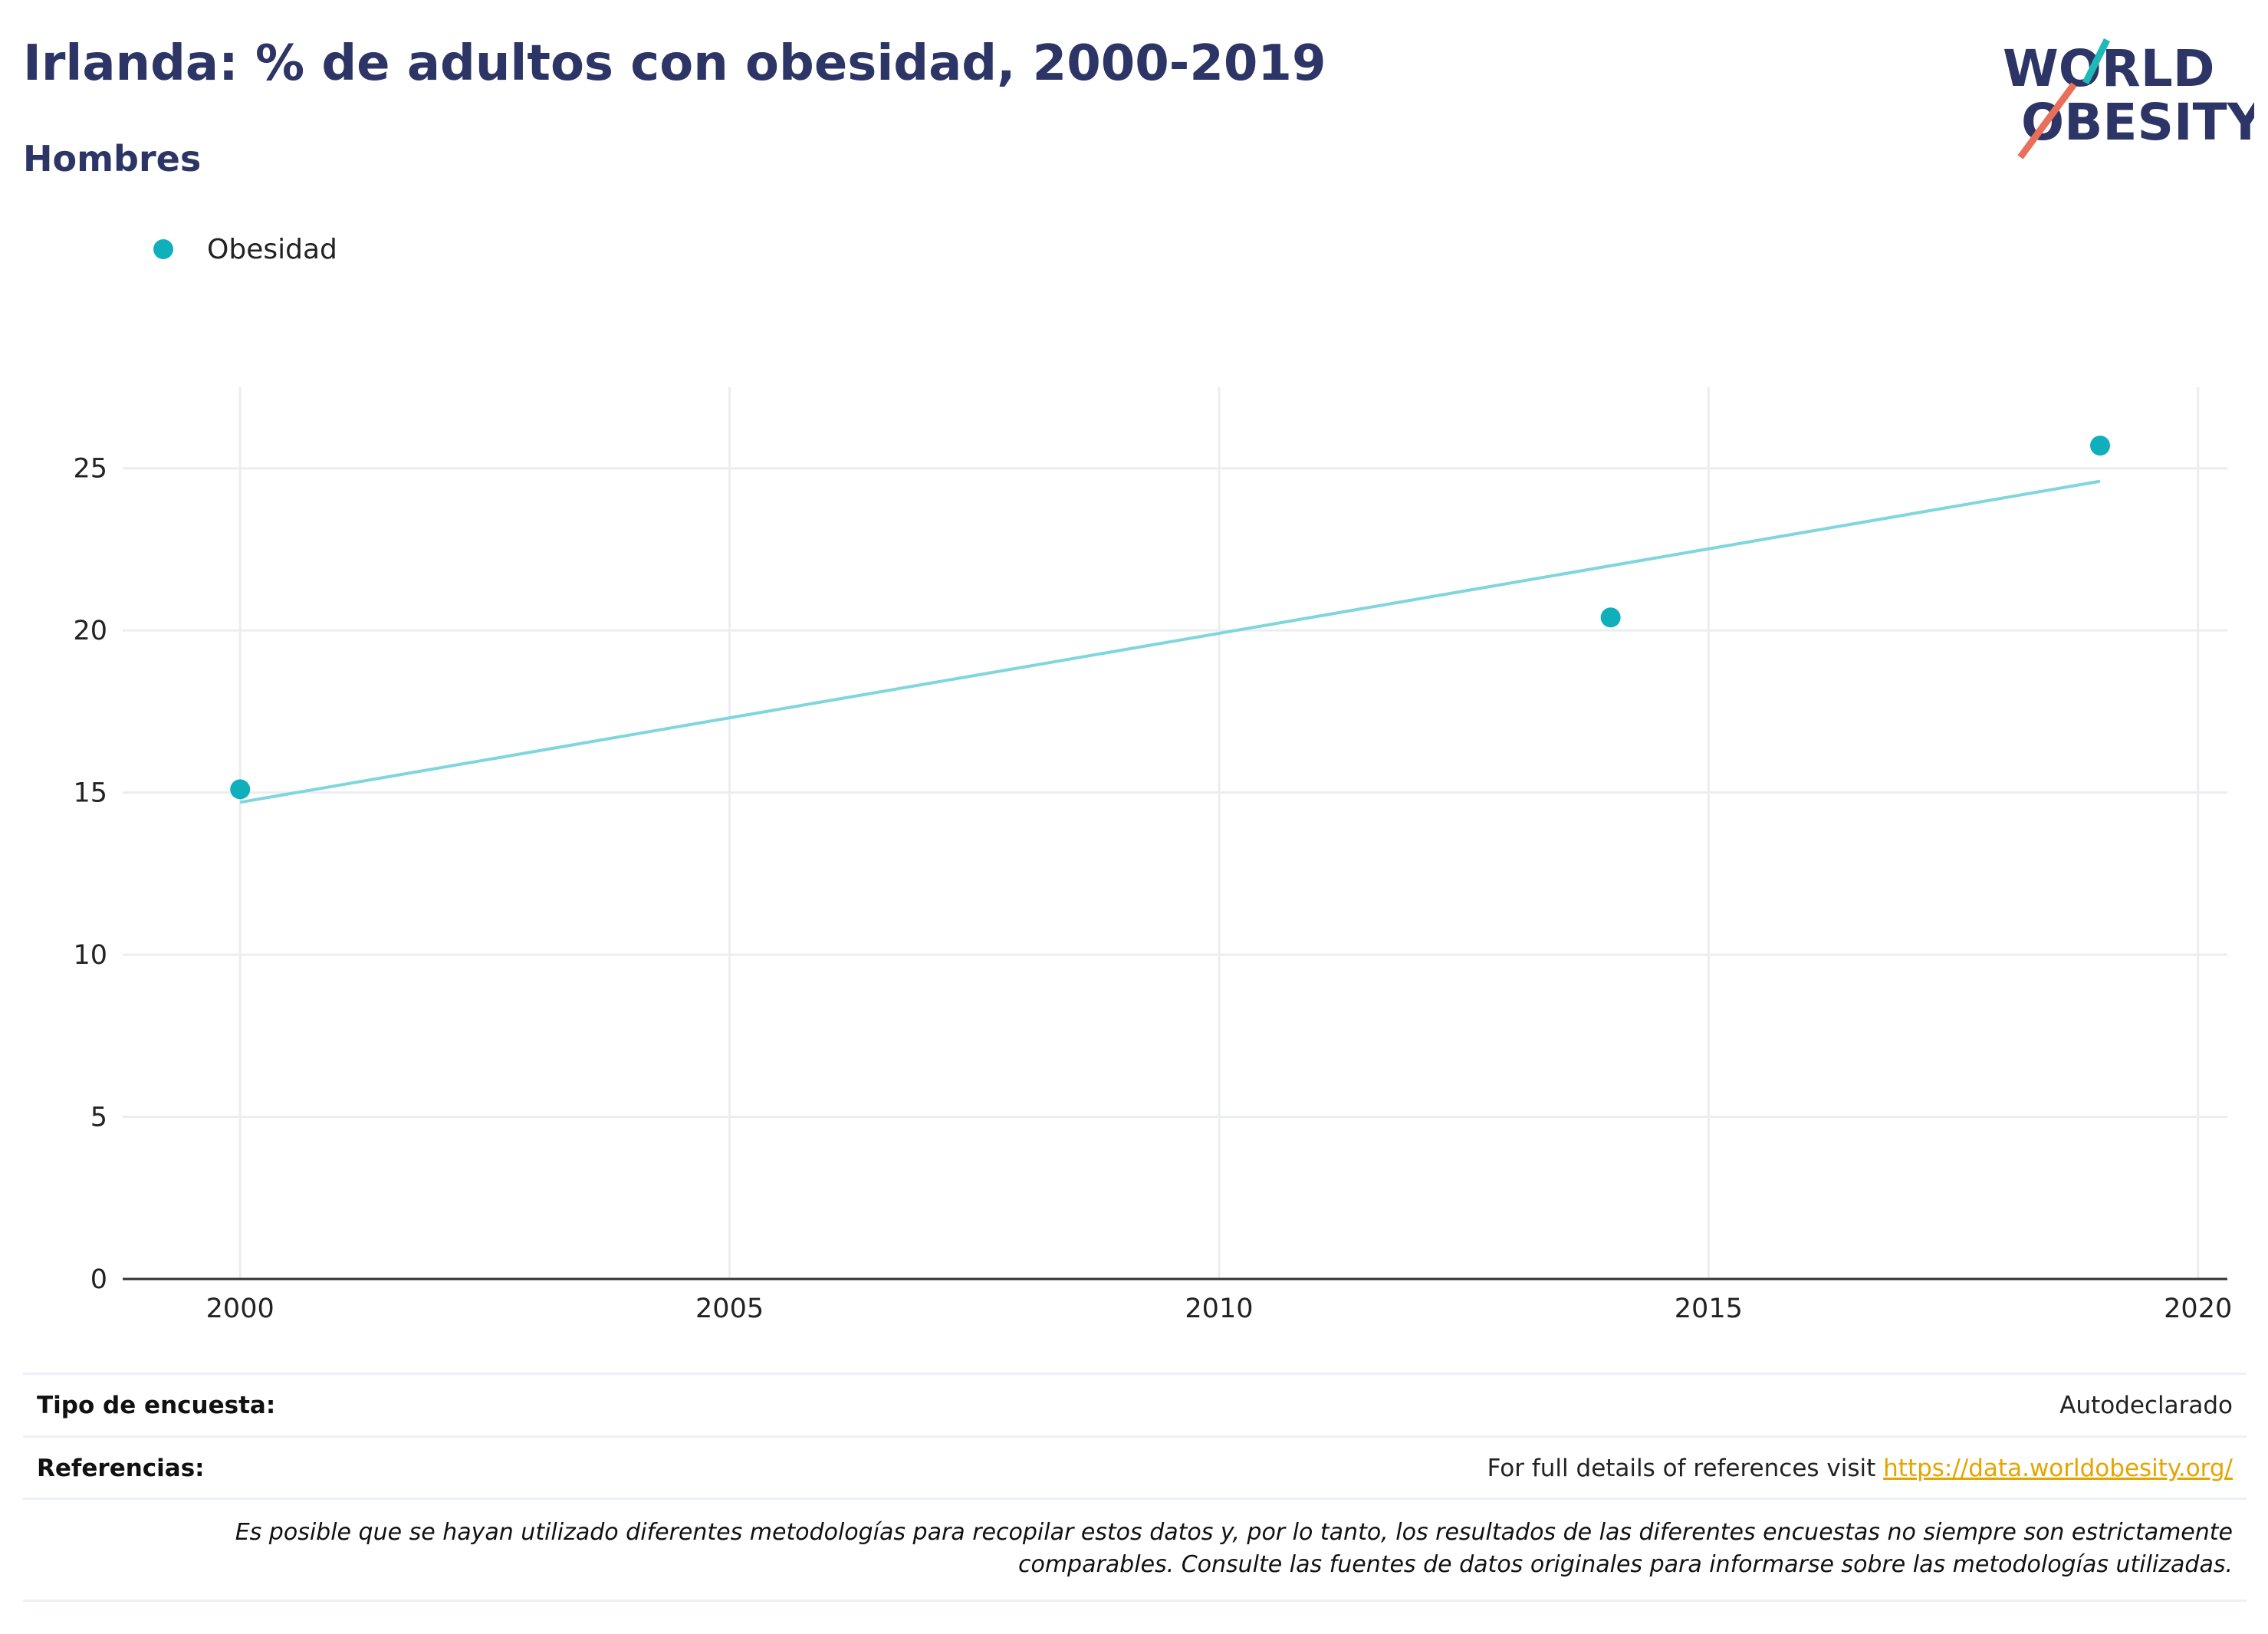 The width and height of the screenshot is (2268, 1634). What do you see at coordinates (90, 470) in the screenshot?
I see `y-tick-label: 25` at bounding box center [90, 470].